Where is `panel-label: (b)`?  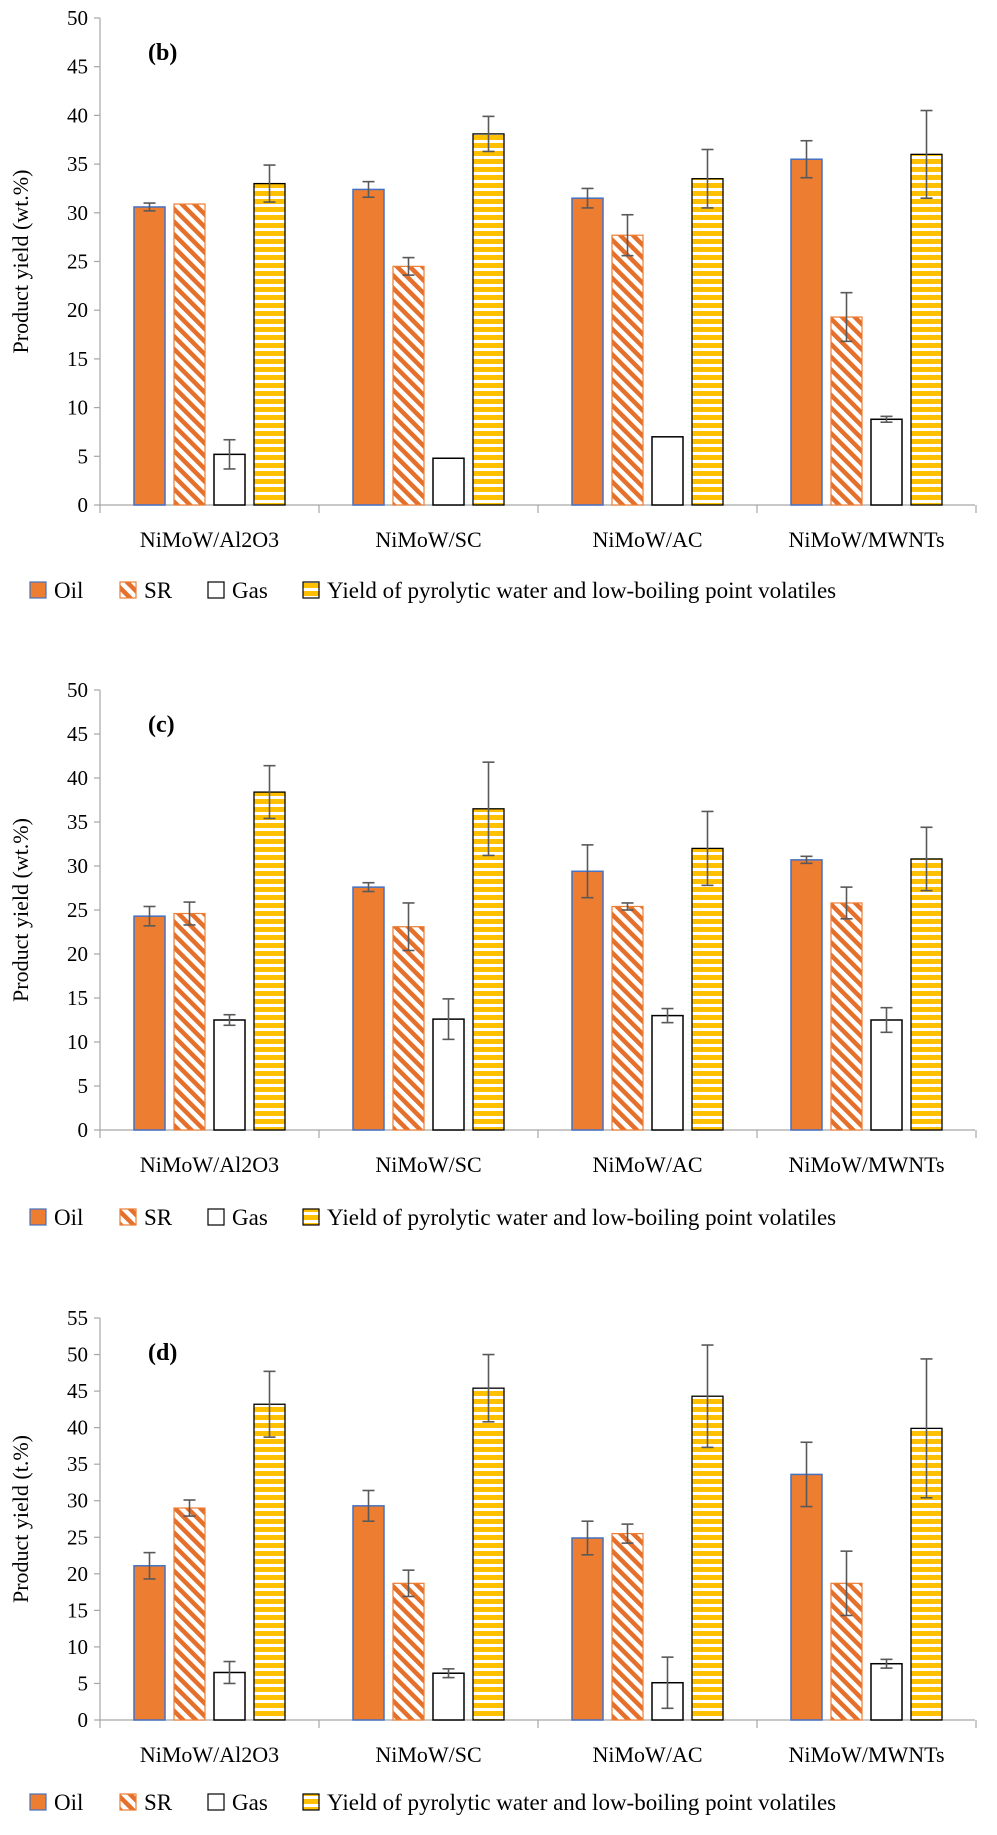 panel-label: (b) is located at coordinates (162, 53).